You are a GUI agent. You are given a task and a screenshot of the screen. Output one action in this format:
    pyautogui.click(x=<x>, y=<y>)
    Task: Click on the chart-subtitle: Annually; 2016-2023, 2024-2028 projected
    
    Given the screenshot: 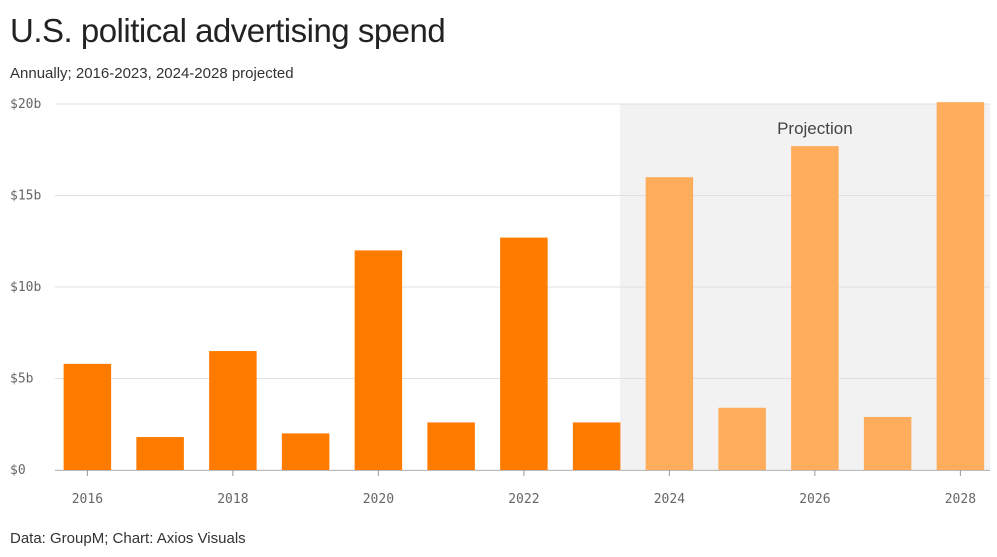 What is the action you would take?
    pyautogui.click(x=152, y=73)
    